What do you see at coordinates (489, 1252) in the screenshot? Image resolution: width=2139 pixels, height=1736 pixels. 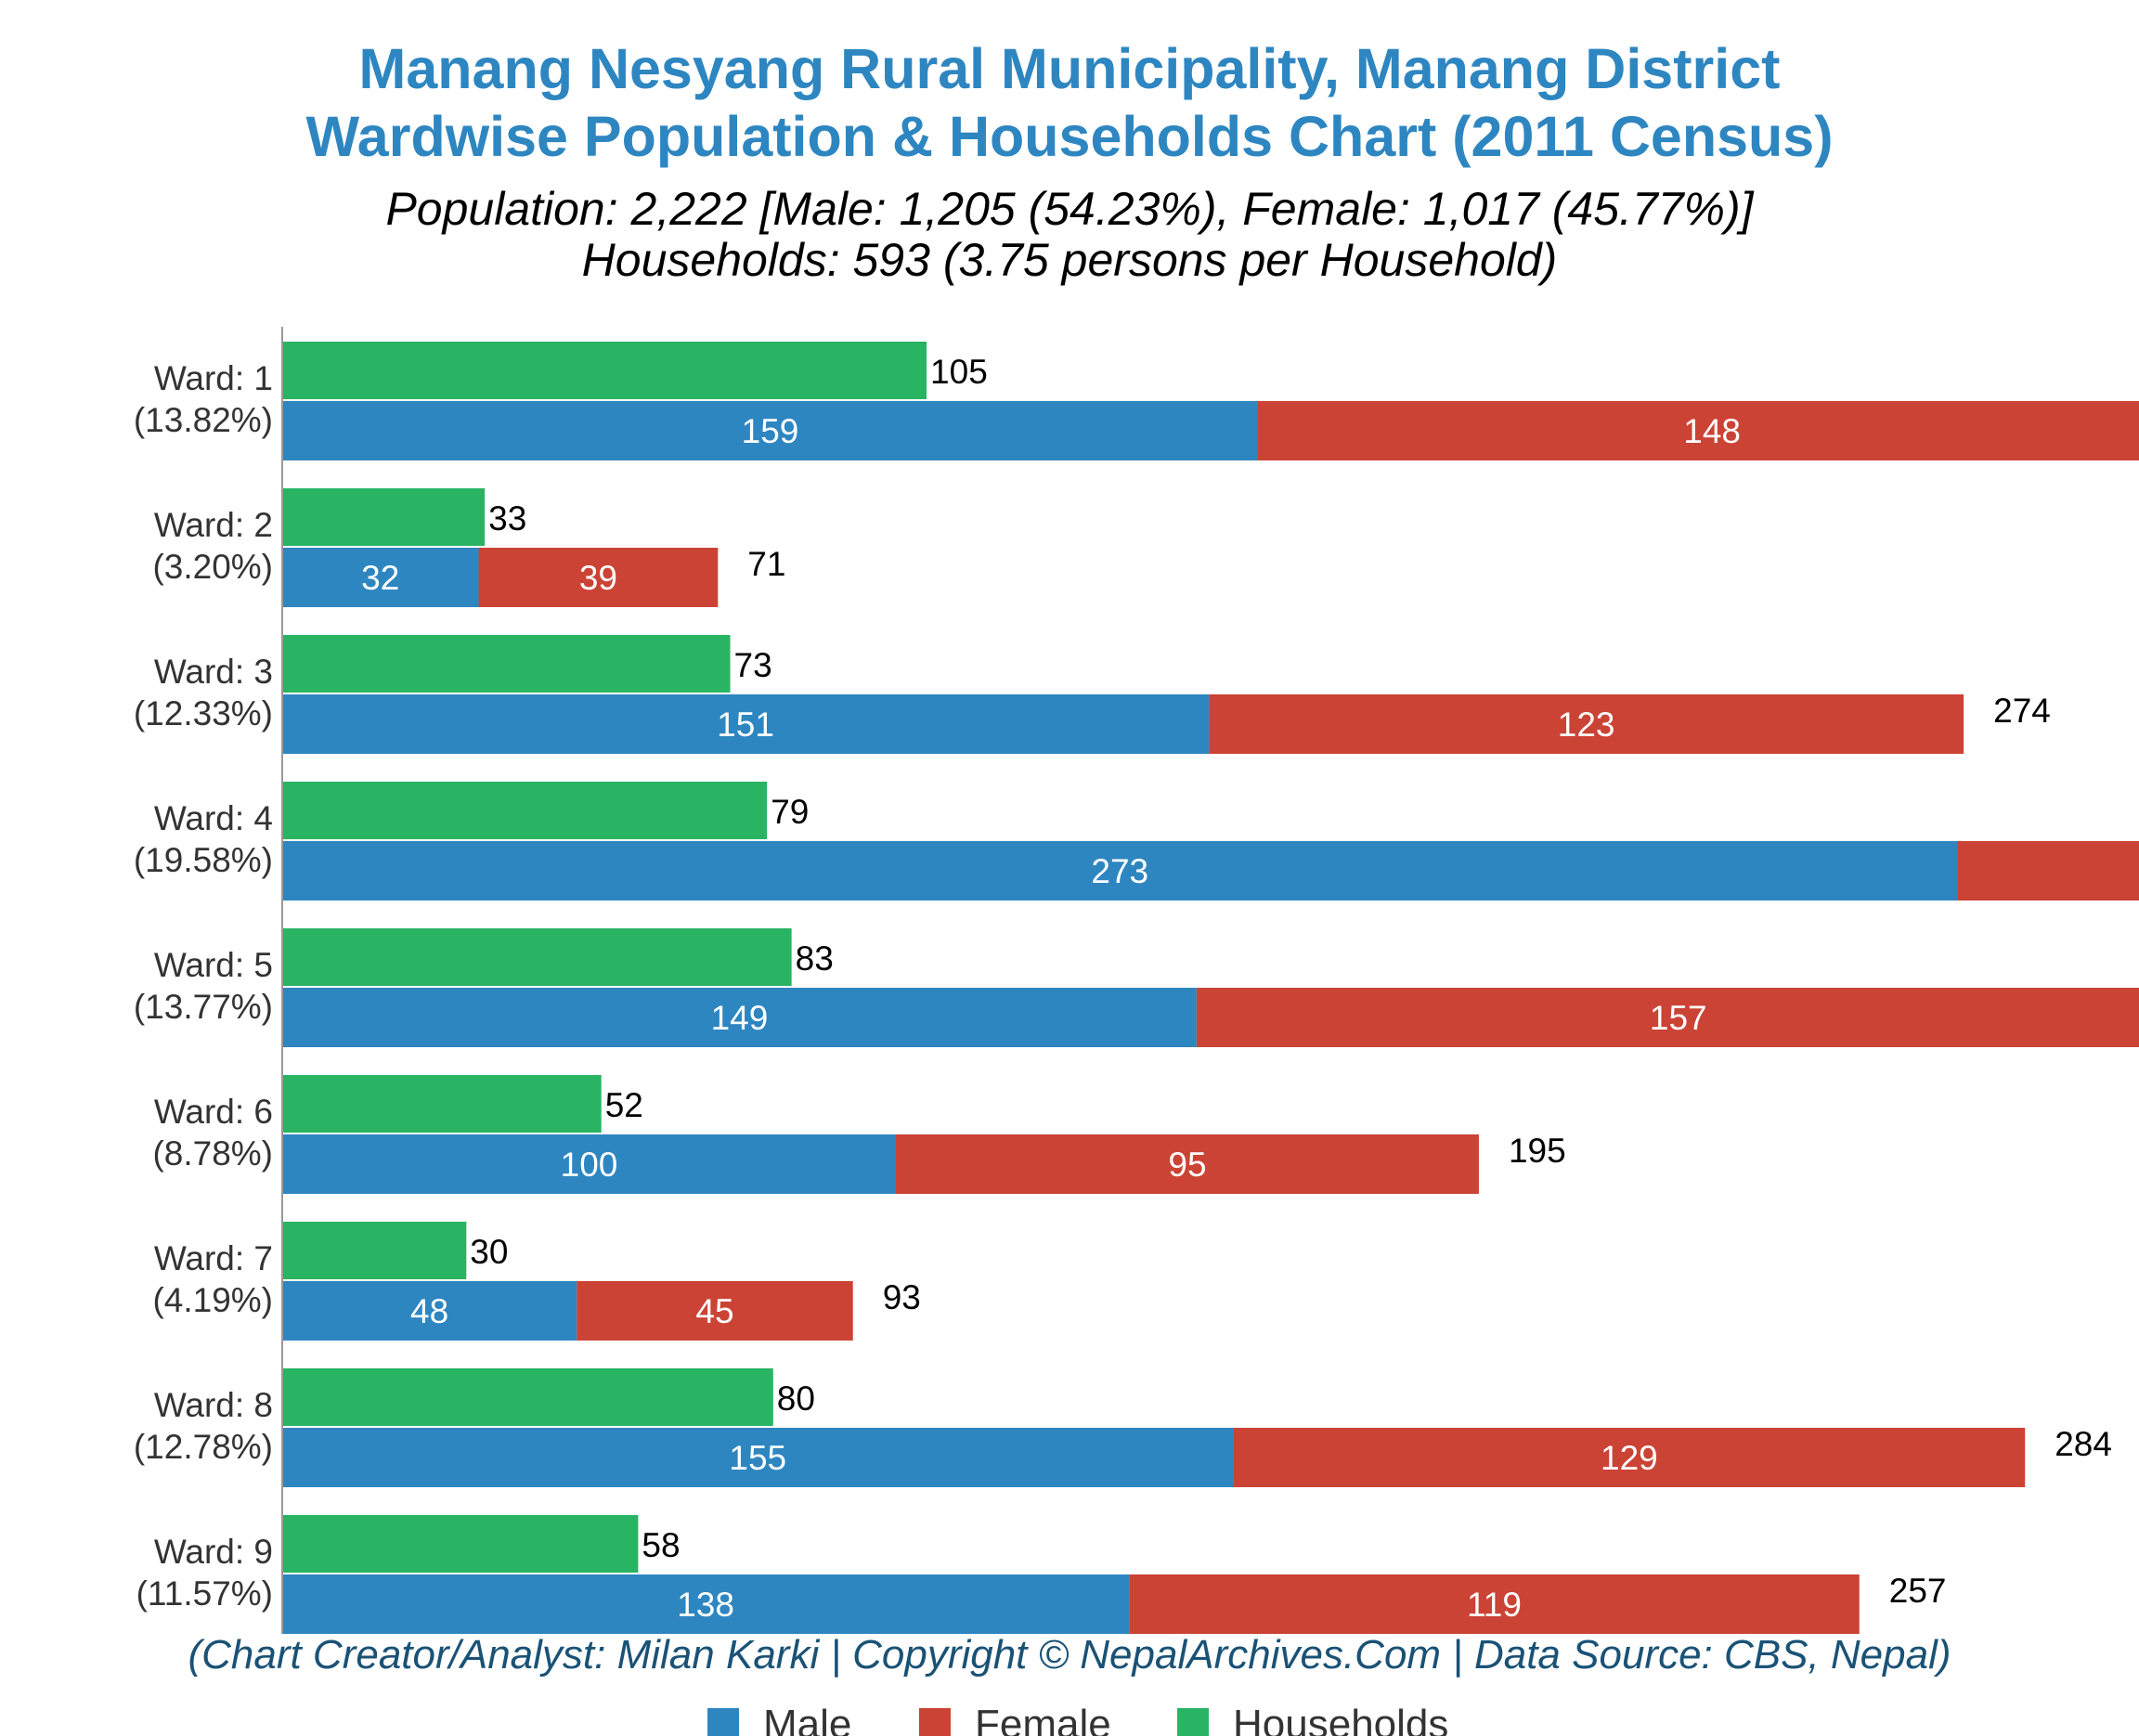 I see `households-value-label: 30` at bounding box center [489, 1252].